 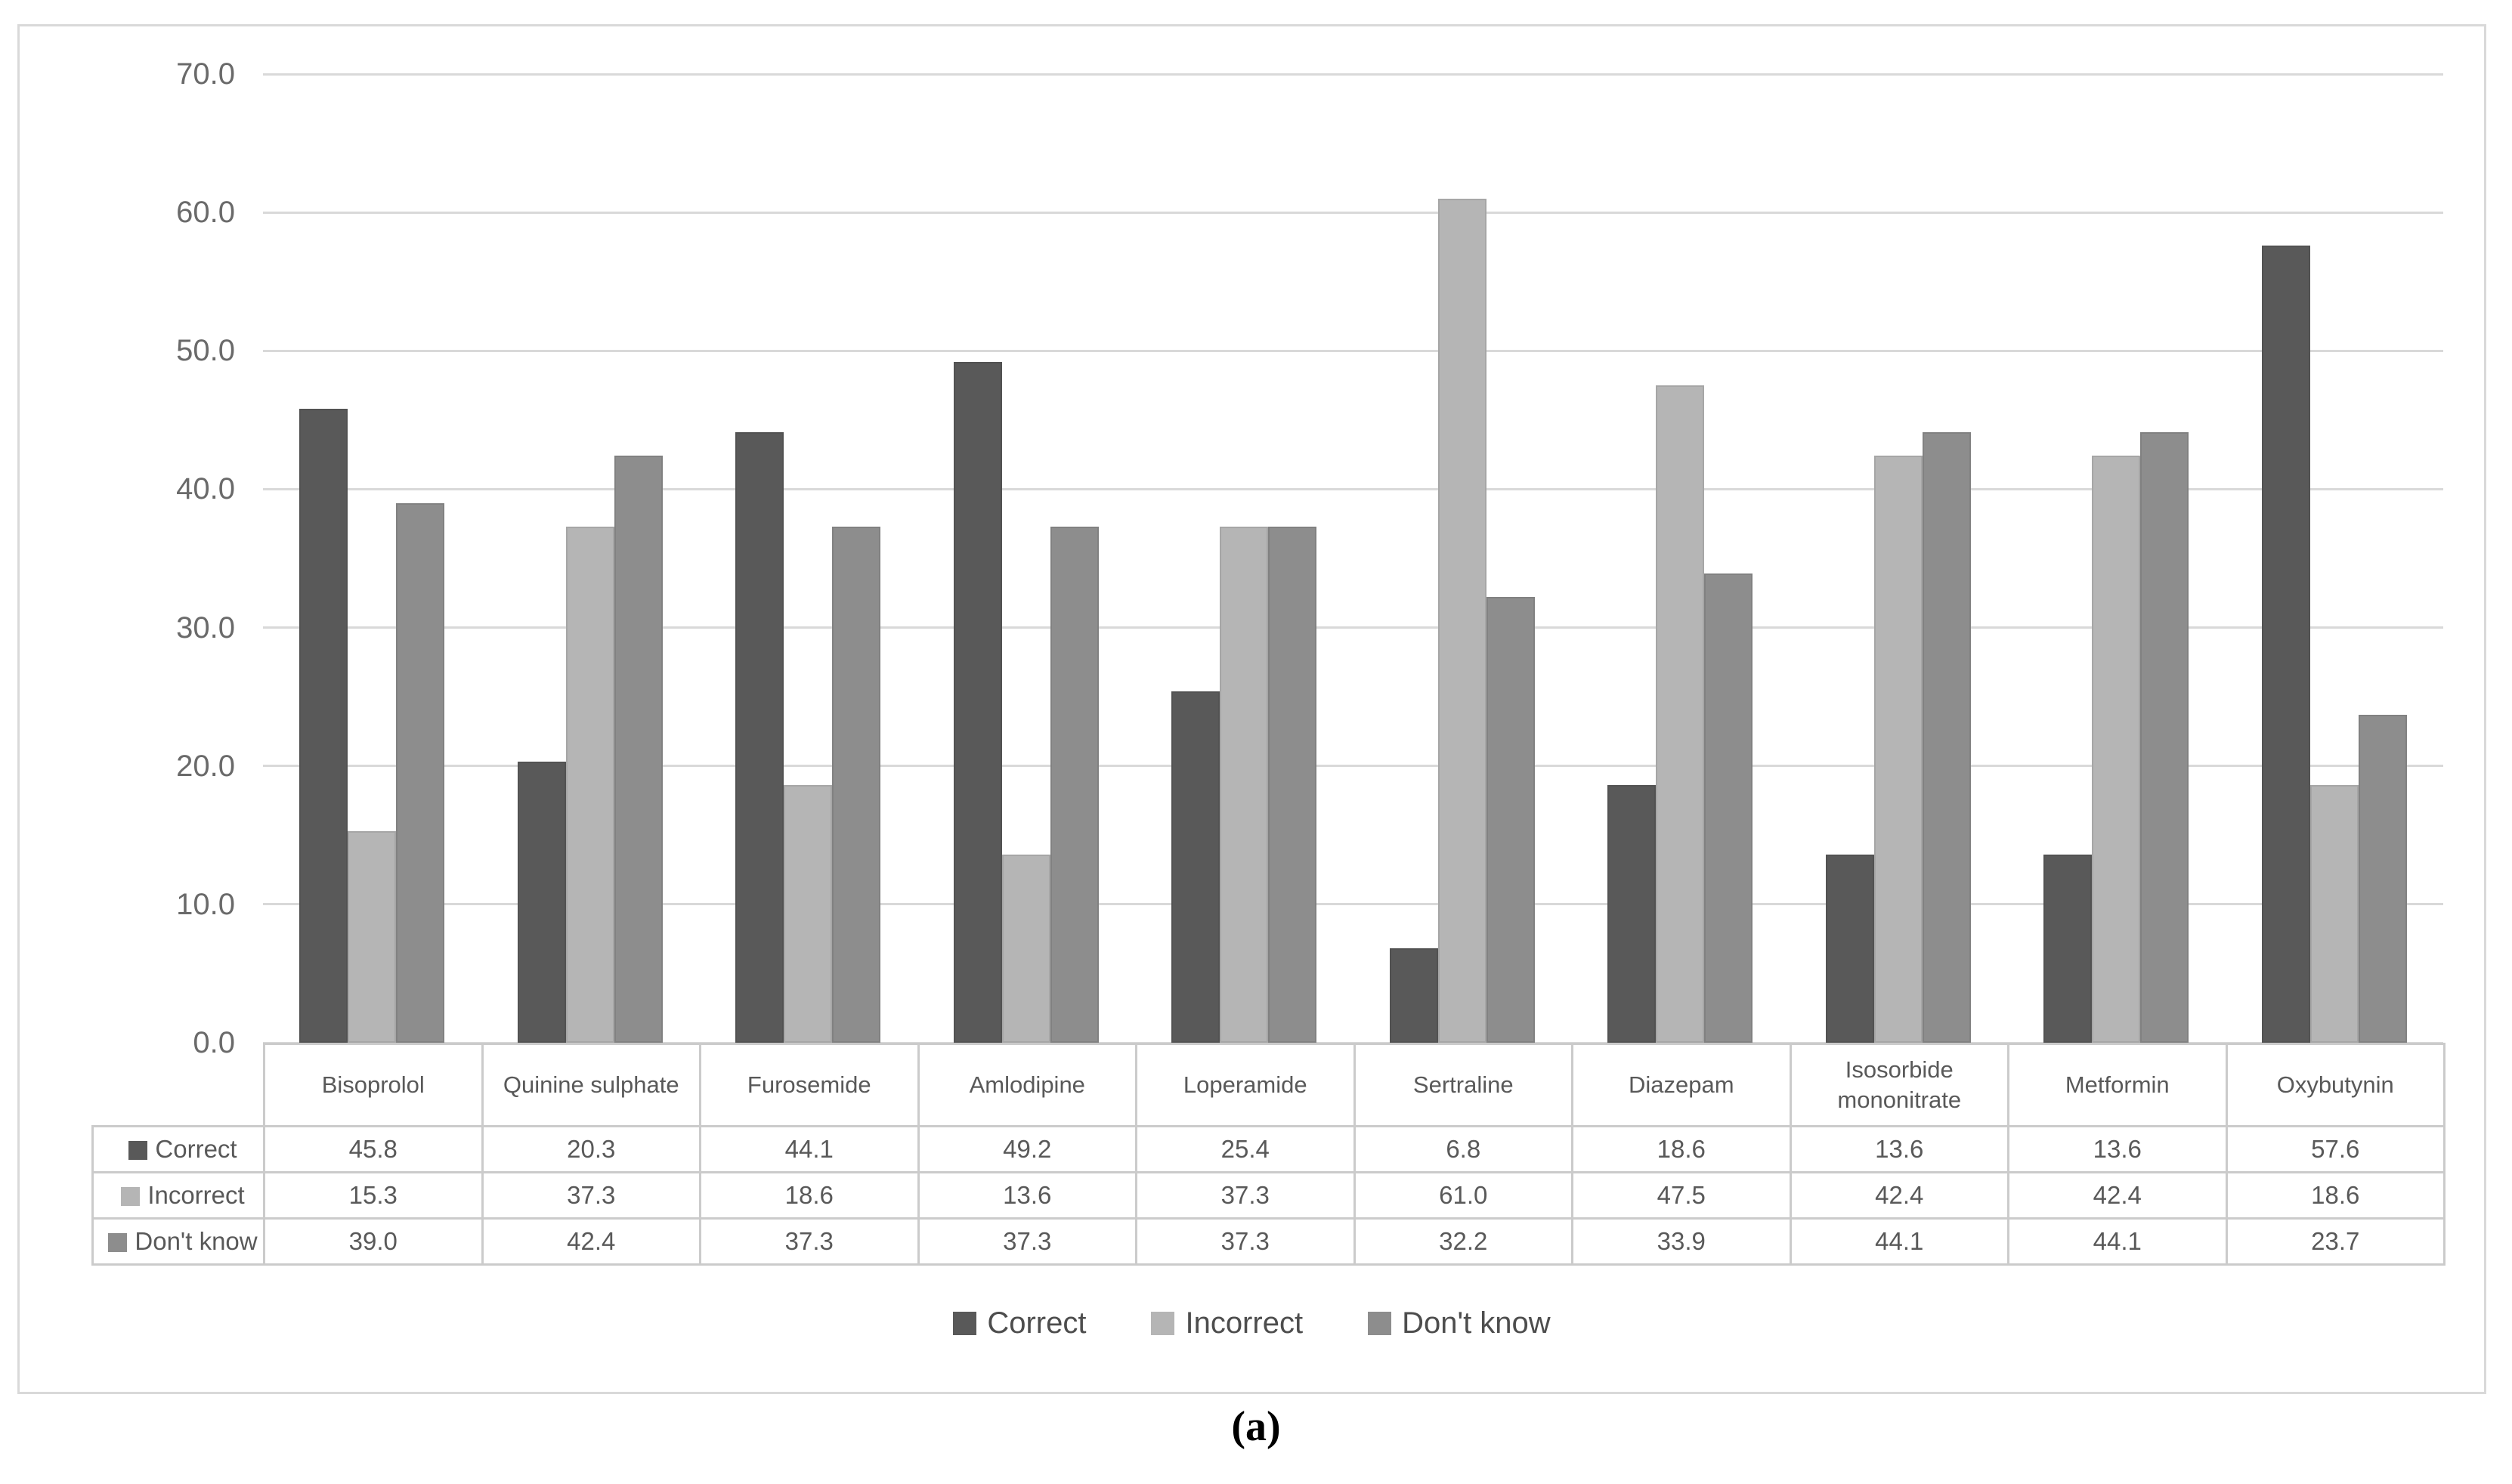 I want to click on y-tick-label: 0.0, so click(x=214, y=1043).